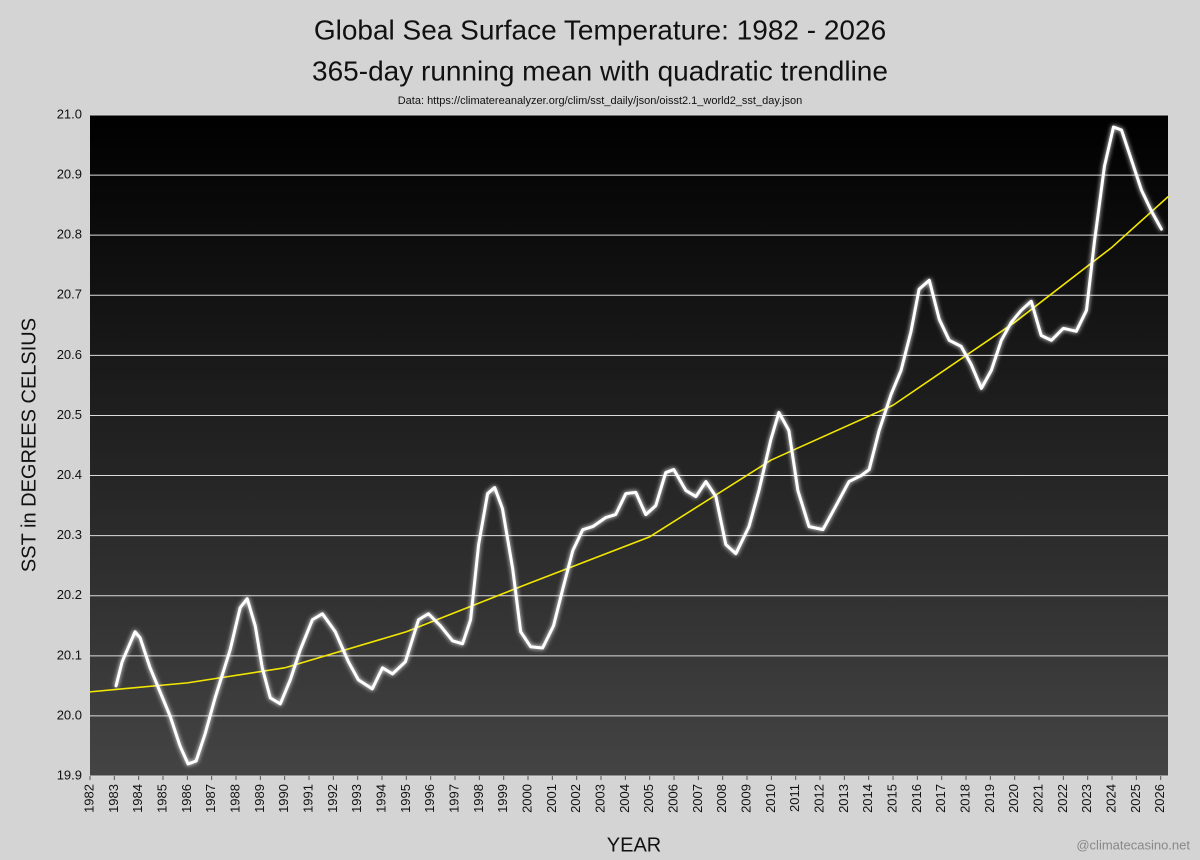  What do you see at coordinates (259, 798) in the screenshot?
I see `x-tick-label: 1989` at bounding box center [259, 798].